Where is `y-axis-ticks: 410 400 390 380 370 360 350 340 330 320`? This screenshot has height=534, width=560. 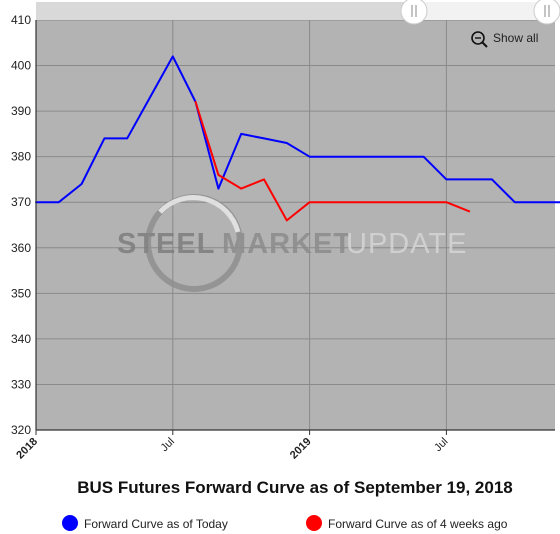
y-axis-ticks: 410 400 390 380 370 360 350 340 330 320 is located at coordinates (21, 225).